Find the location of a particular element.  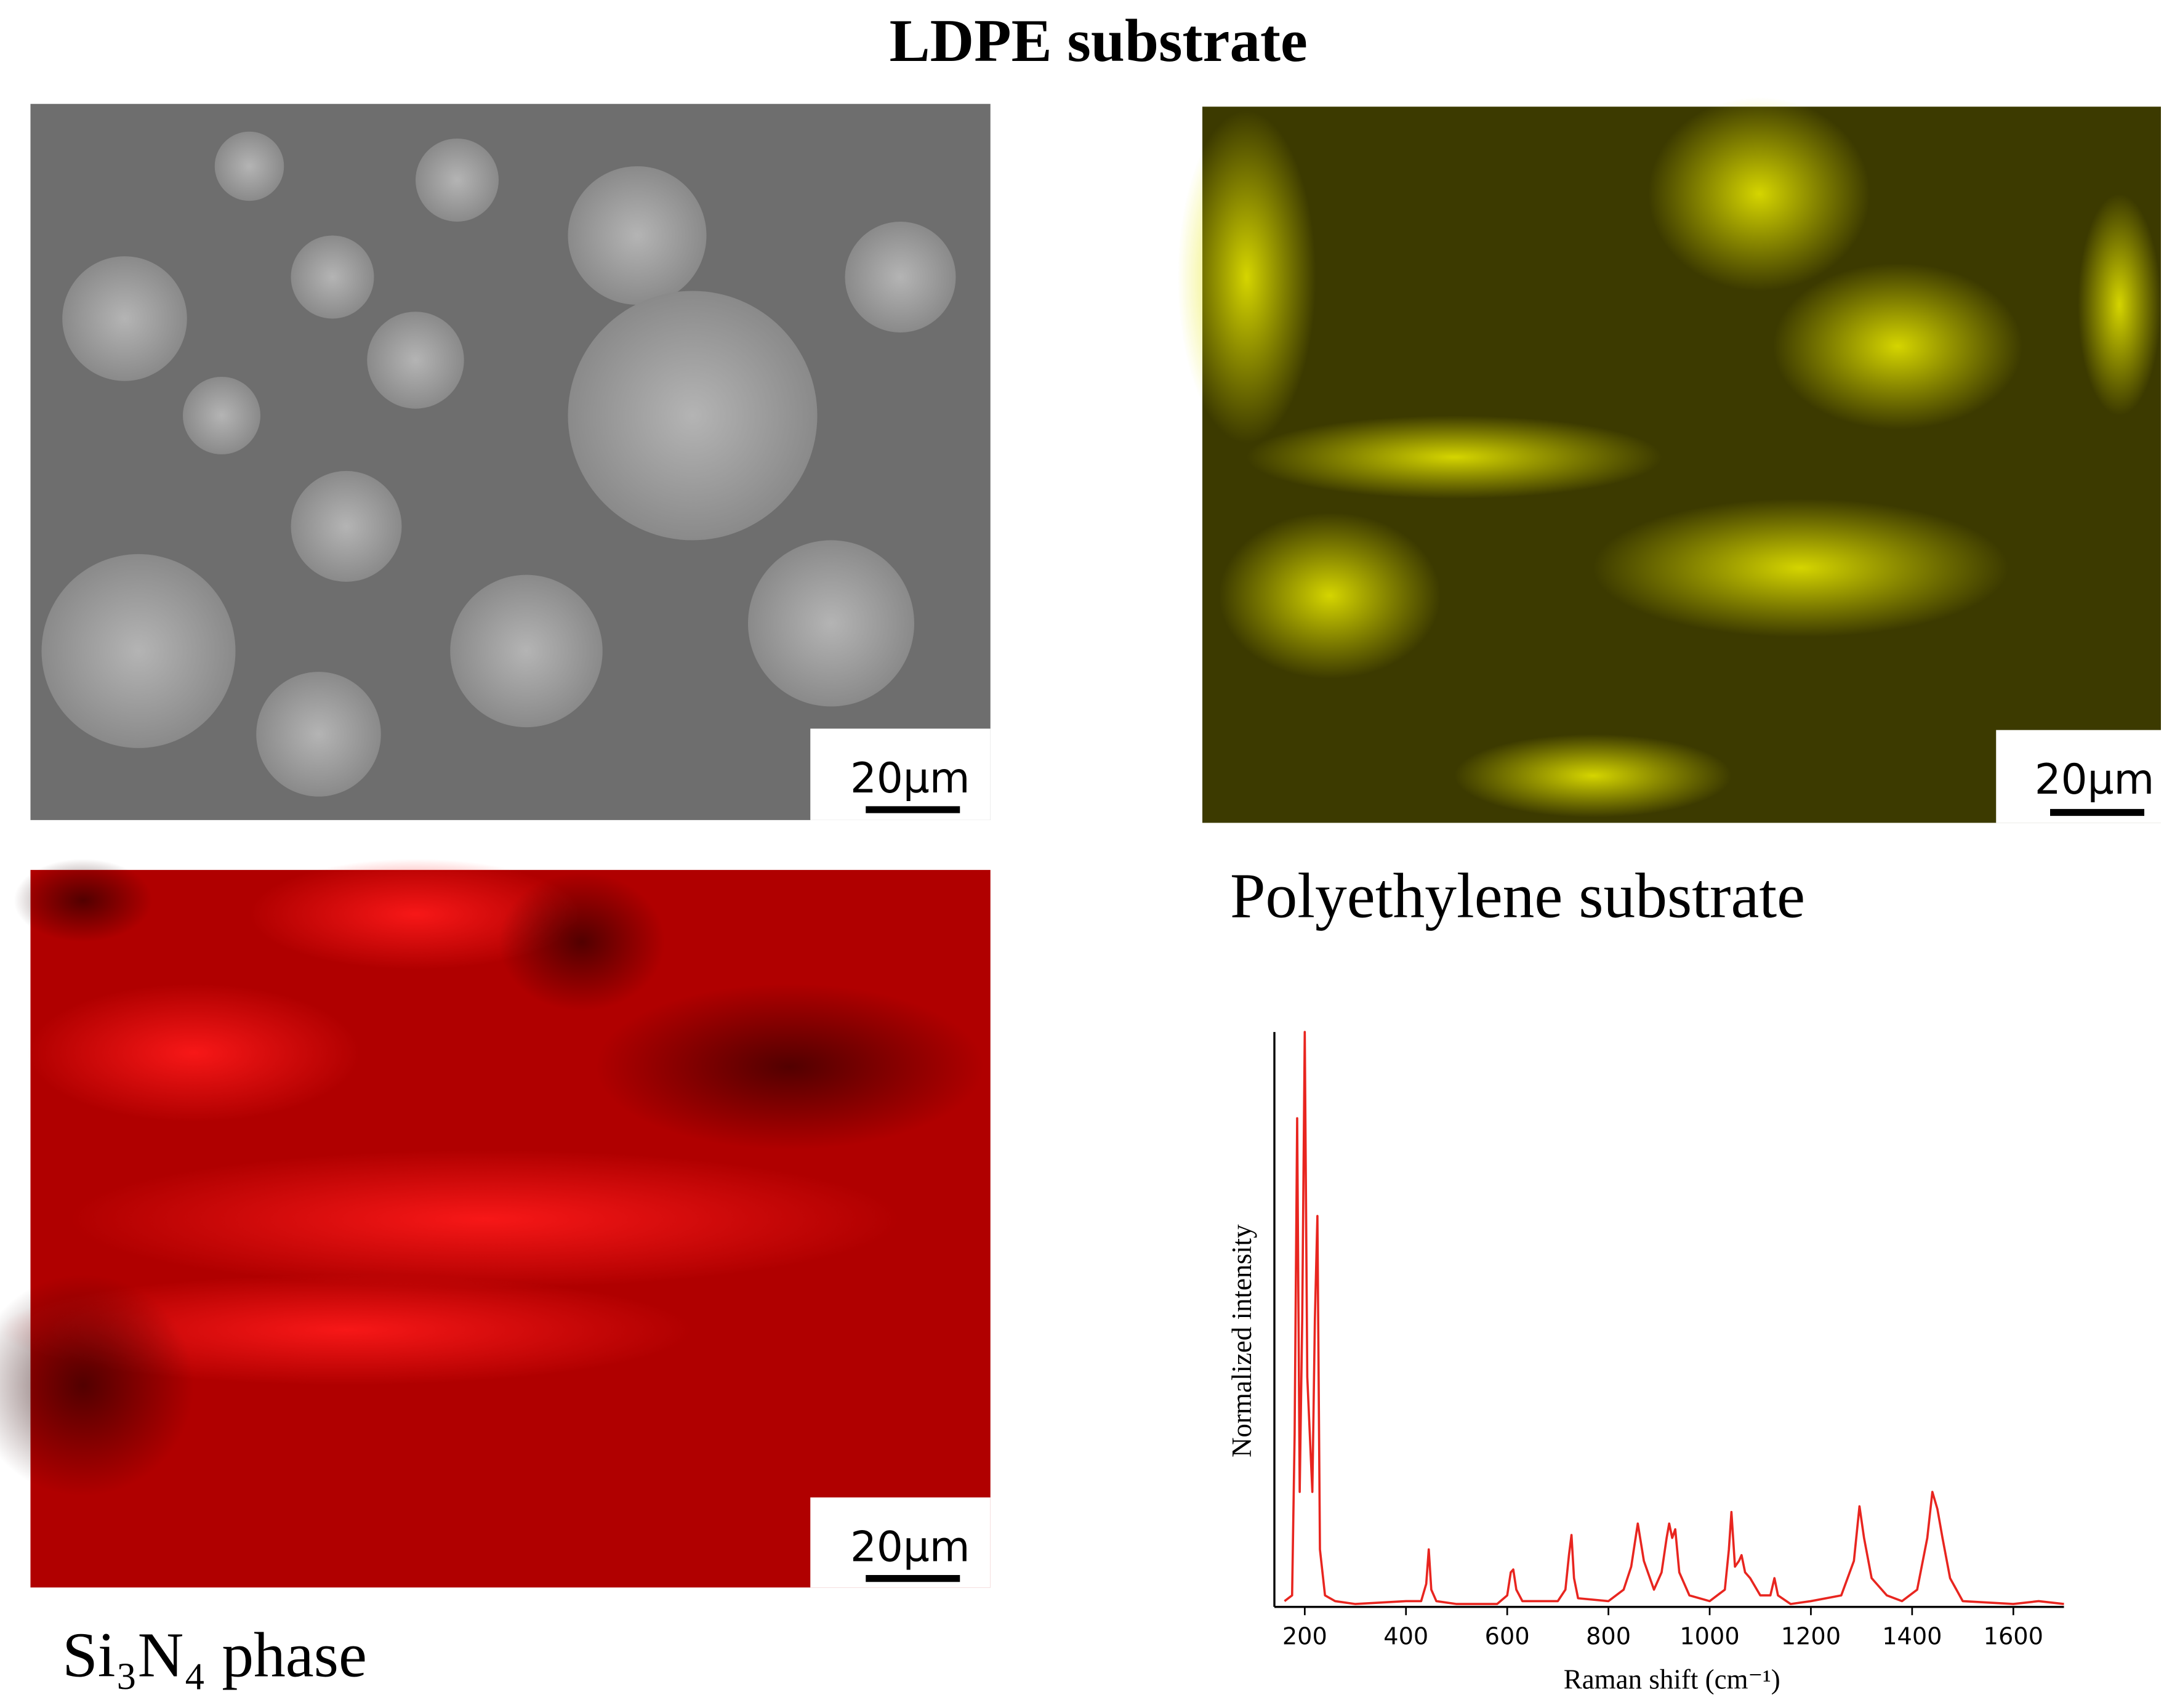

x-tick-label: 600 is located at coordinates (1508, 1637).